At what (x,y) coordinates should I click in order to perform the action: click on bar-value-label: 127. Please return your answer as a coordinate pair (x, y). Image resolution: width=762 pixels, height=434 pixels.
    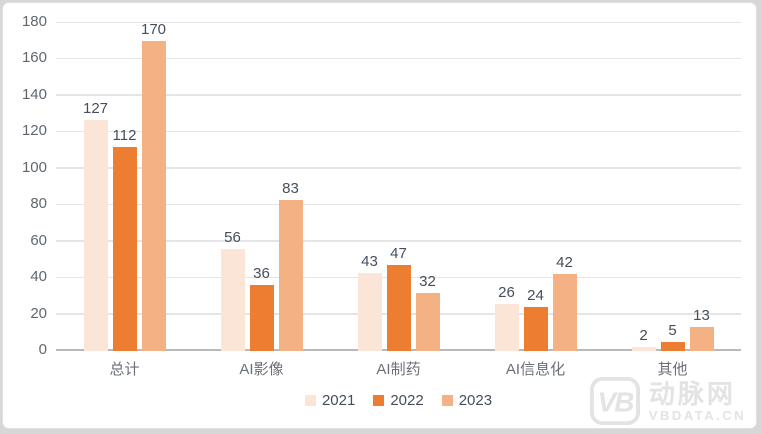
    Looking at the image, I should click on (95, 108).